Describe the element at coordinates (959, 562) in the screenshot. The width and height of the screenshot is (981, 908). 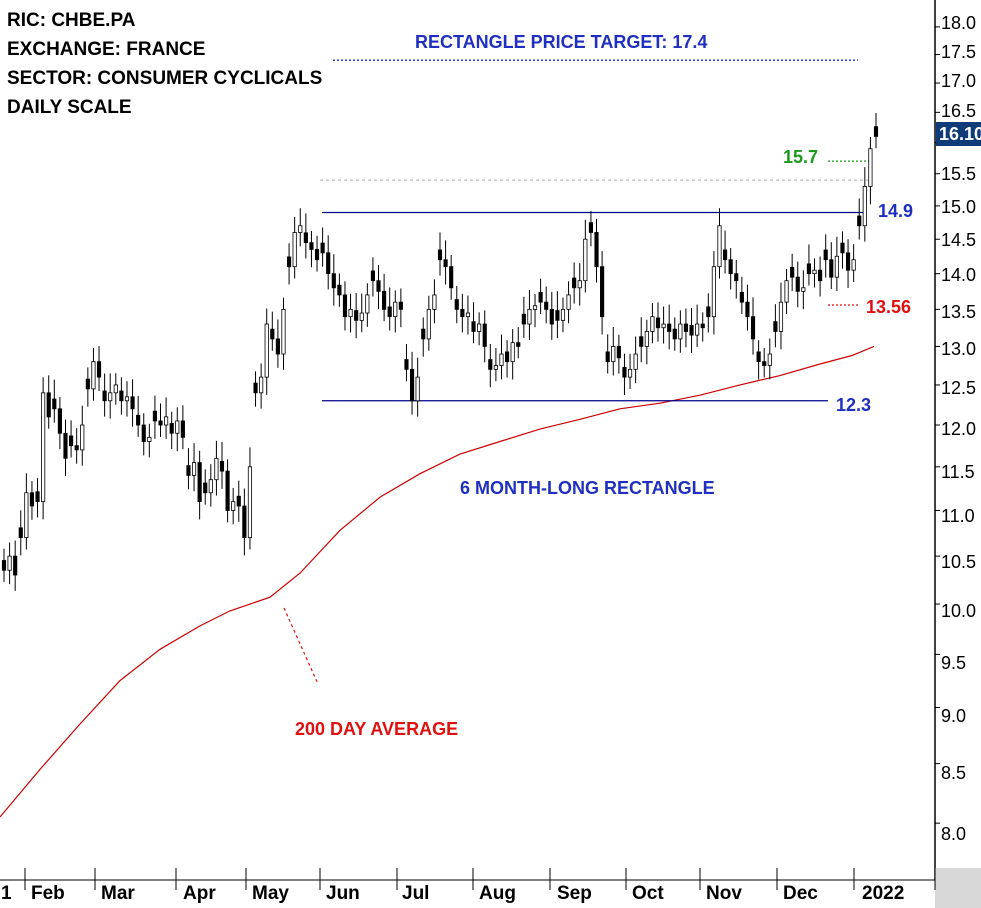
I see `y-tick-label: 10.5` at that location.